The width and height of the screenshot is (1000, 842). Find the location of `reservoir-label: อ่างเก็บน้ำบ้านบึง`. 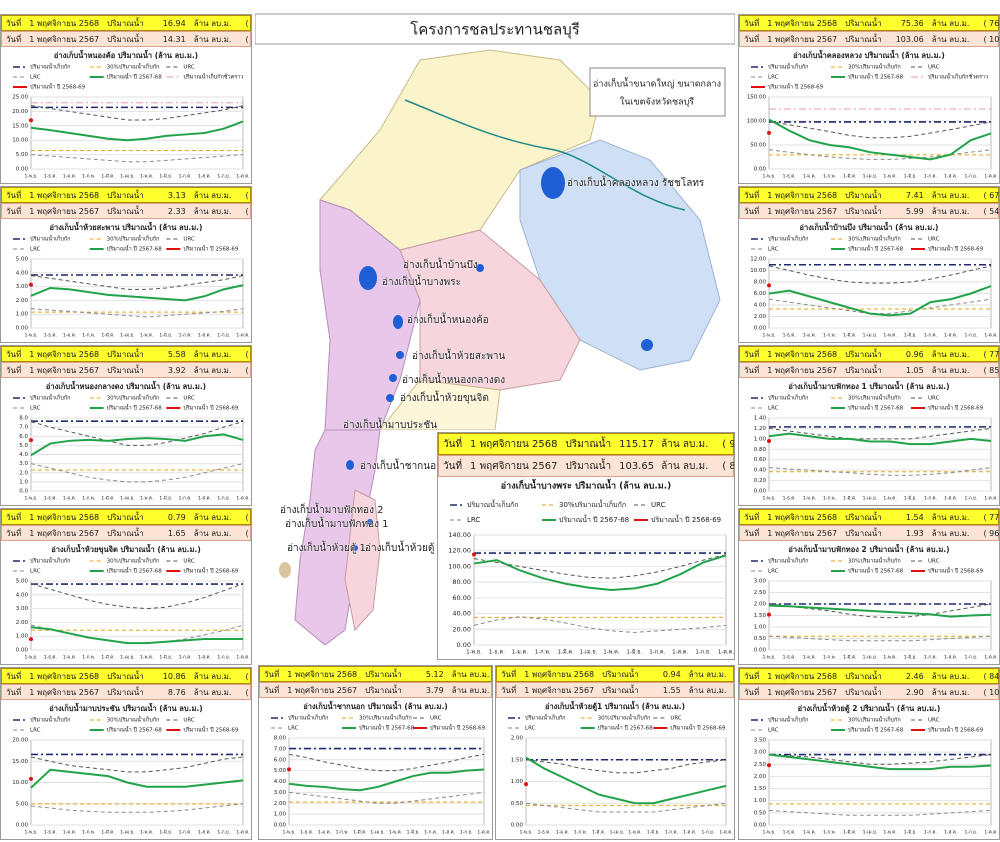

reservoir-label: อ่างเก็บน้ำบ้านบึง is located at coordinates (440, 264).